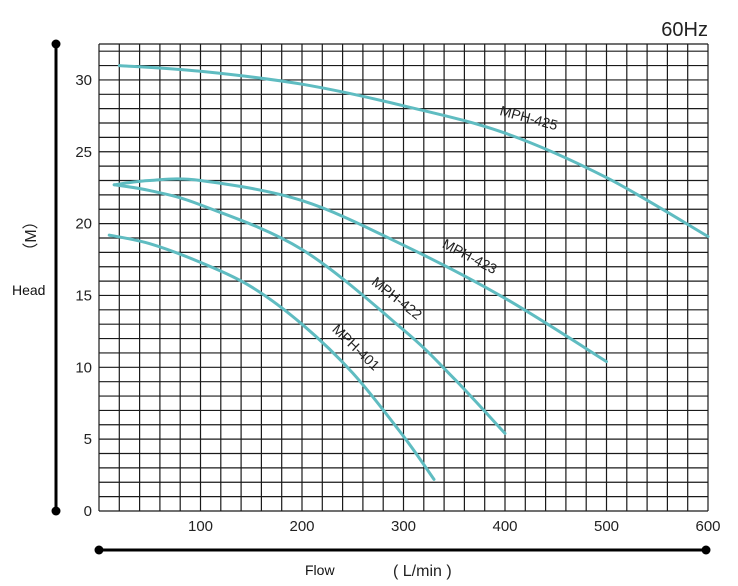  I want to click on curve-label-mph-401: MPH-401, so click(356, 347).